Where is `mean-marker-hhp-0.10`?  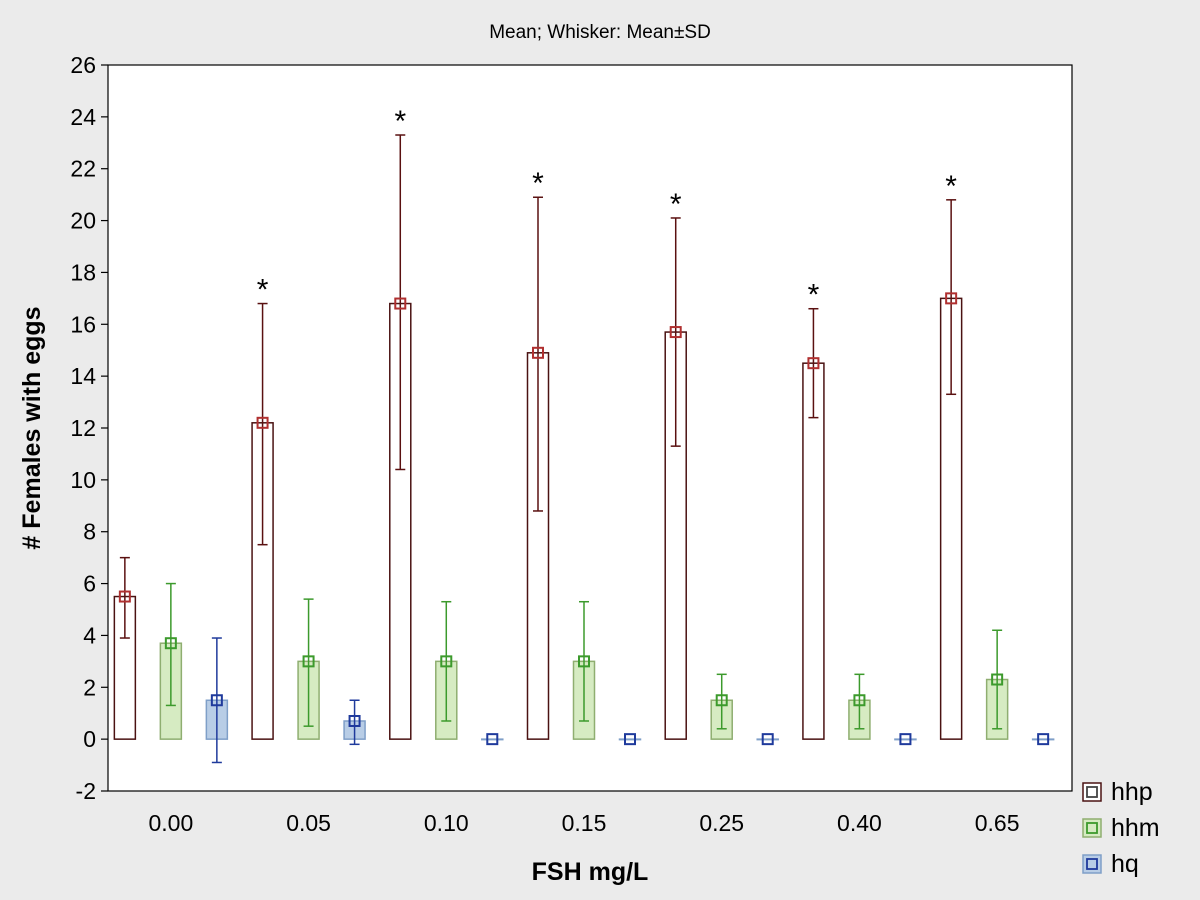 mean-marker-hhp-0.10 is located at coordinates (400, 303).